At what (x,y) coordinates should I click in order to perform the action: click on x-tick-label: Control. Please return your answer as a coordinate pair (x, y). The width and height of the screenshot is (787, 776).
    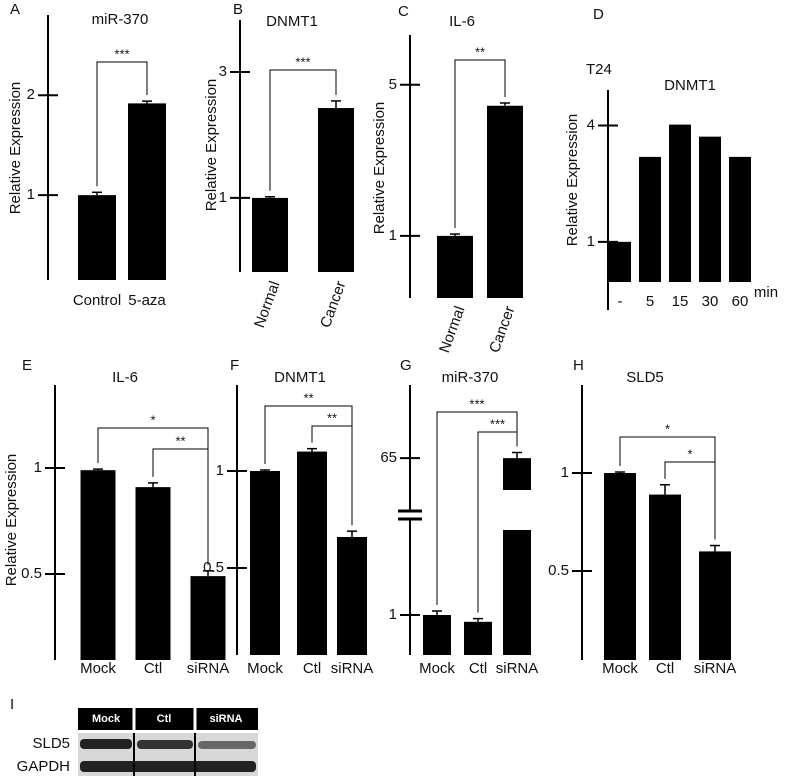
    Looking at the image, I should click on (97, 300).